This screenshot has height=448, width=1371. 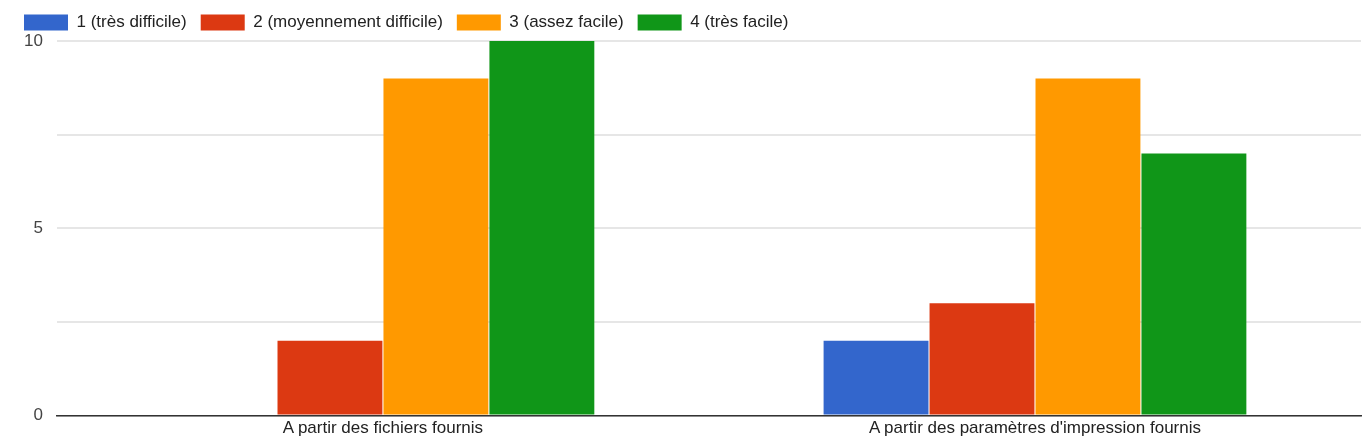 What do you see at coordinates (33, 40) in the screenshot?
I see `y-tick-label: 10` at bounding box center [33, 40].